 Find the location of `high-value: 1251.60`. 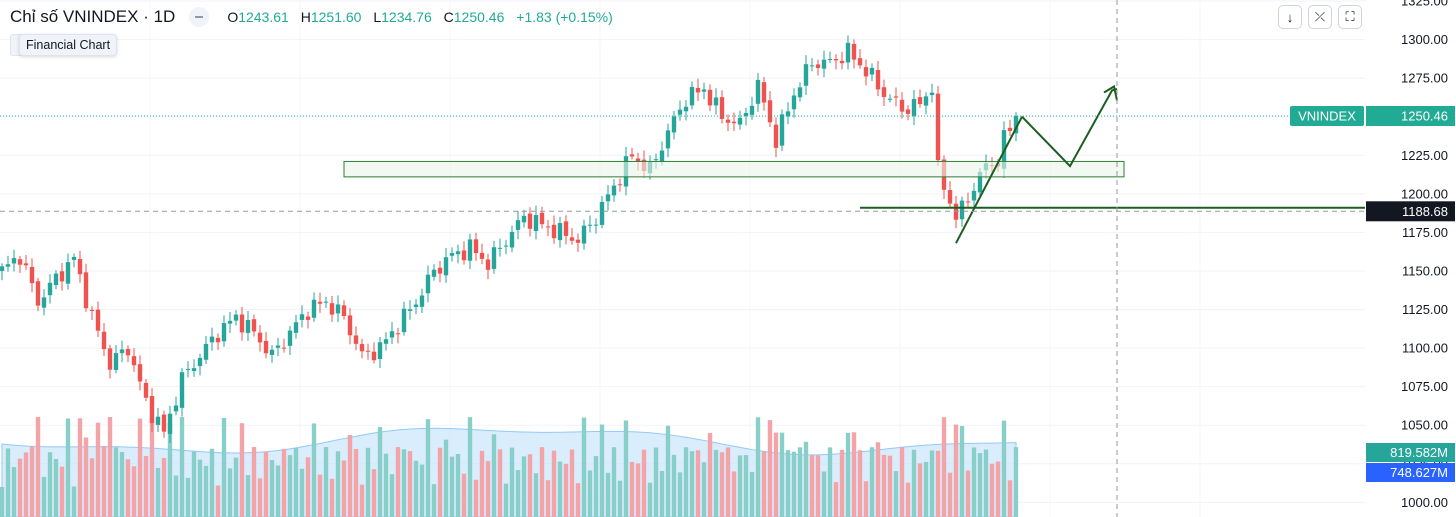

high-value: 1251.60 is located at coordinates (336, 17).